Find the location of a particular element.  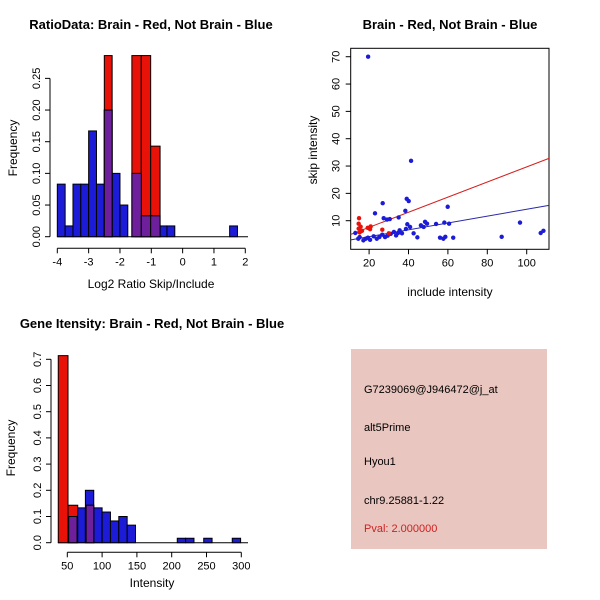

x-tick-label: 60 is located at coordinates (448, 263).